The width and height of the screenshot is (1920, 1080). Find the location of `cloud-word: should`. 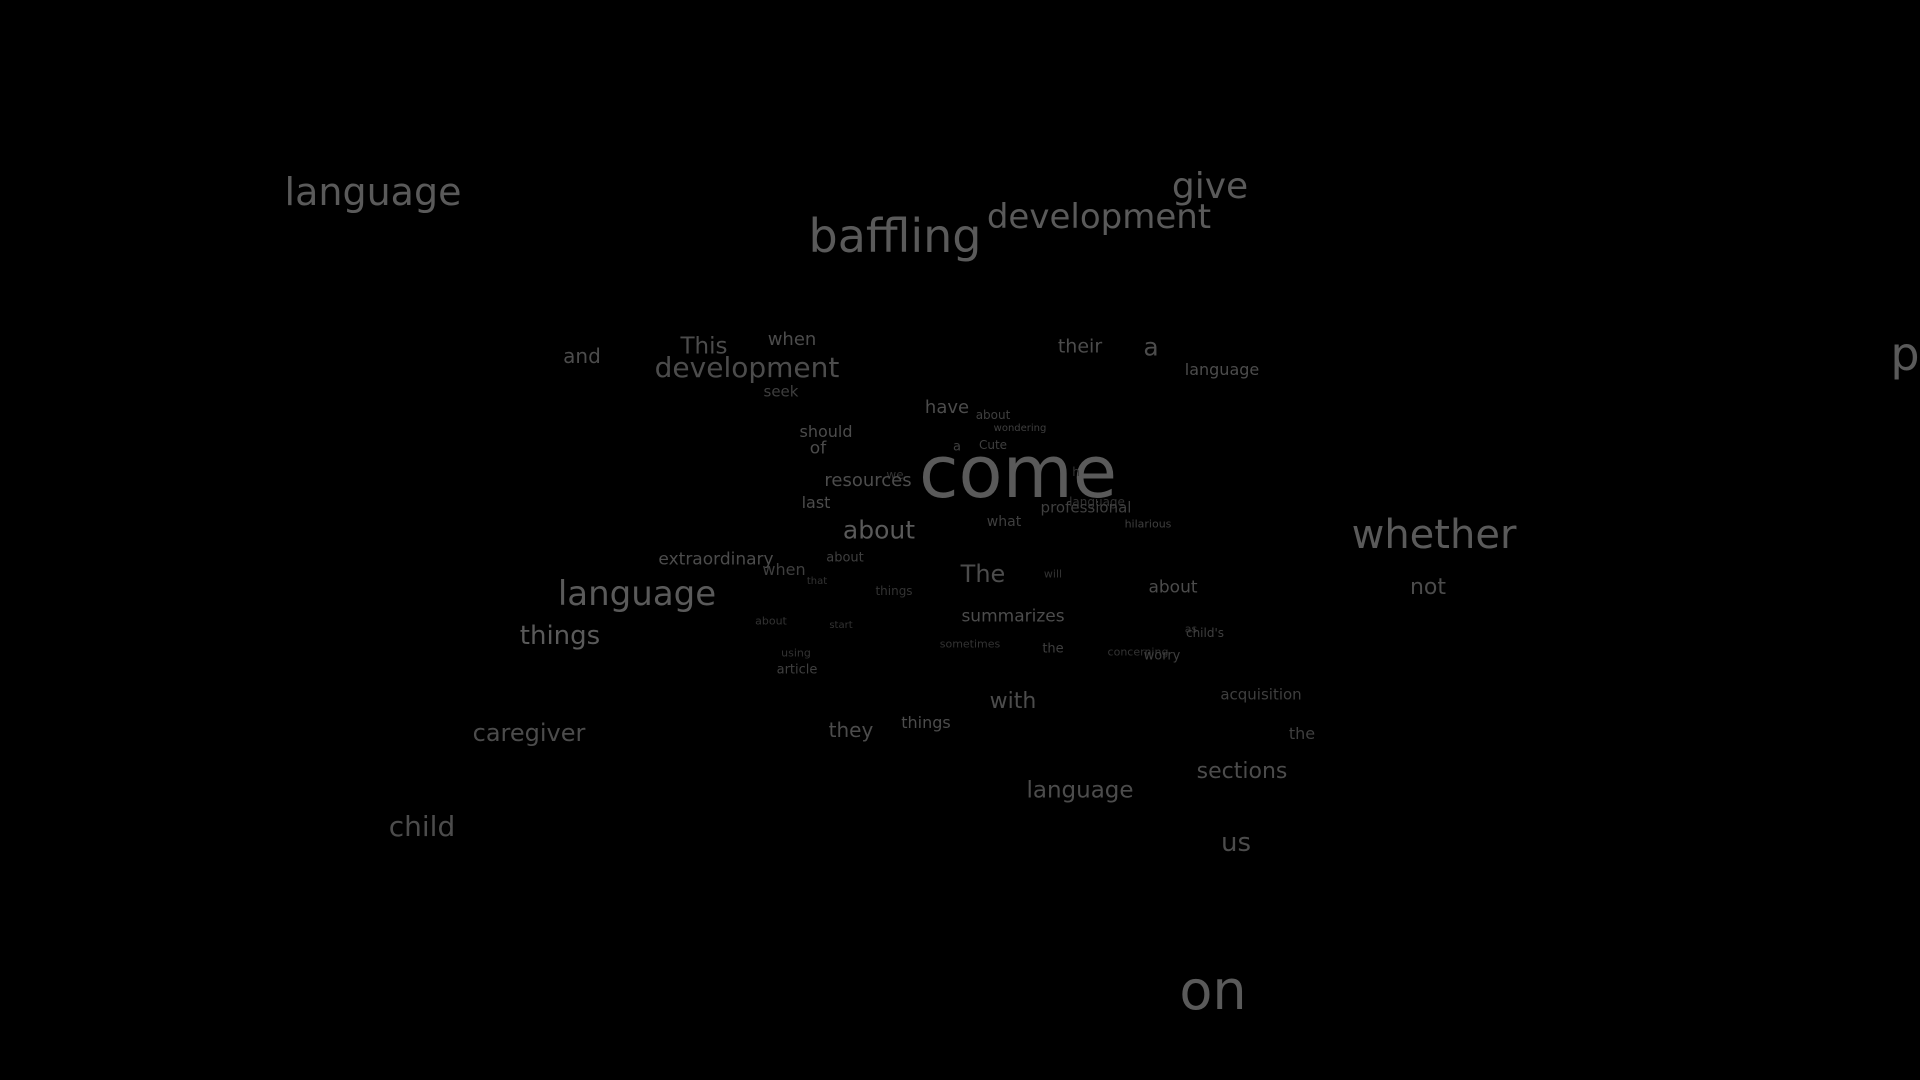

cloud-word: should is located at coordinates (826, 431).